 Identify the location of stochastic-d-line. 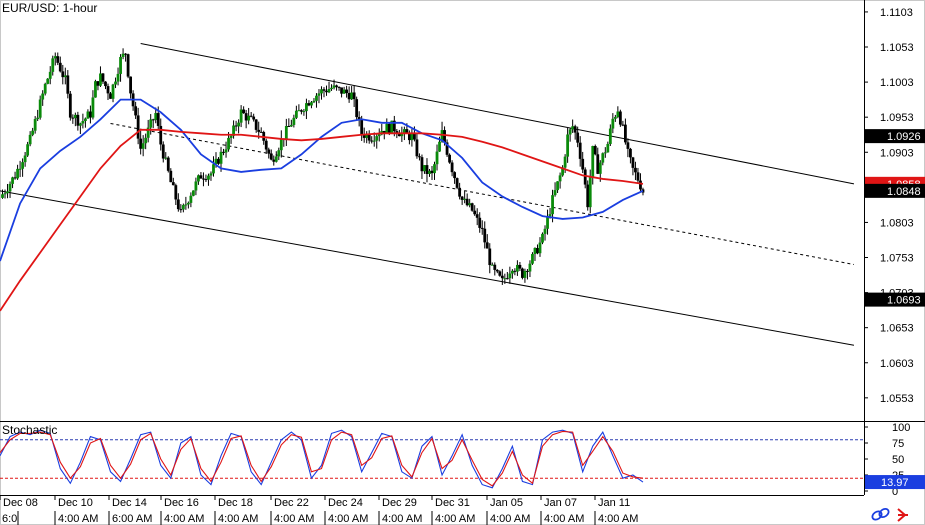
(322, 458).